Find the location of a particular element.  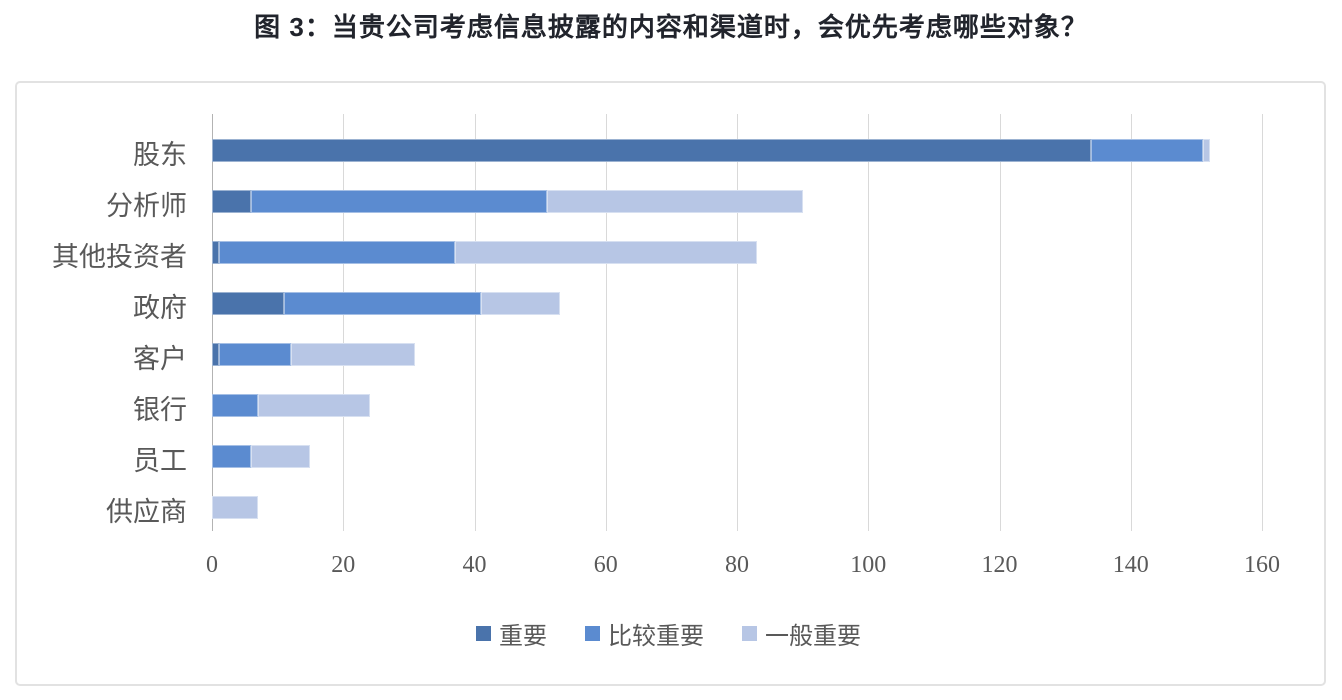

legend-label: 一般重要 is located at coordinates (813, 637).